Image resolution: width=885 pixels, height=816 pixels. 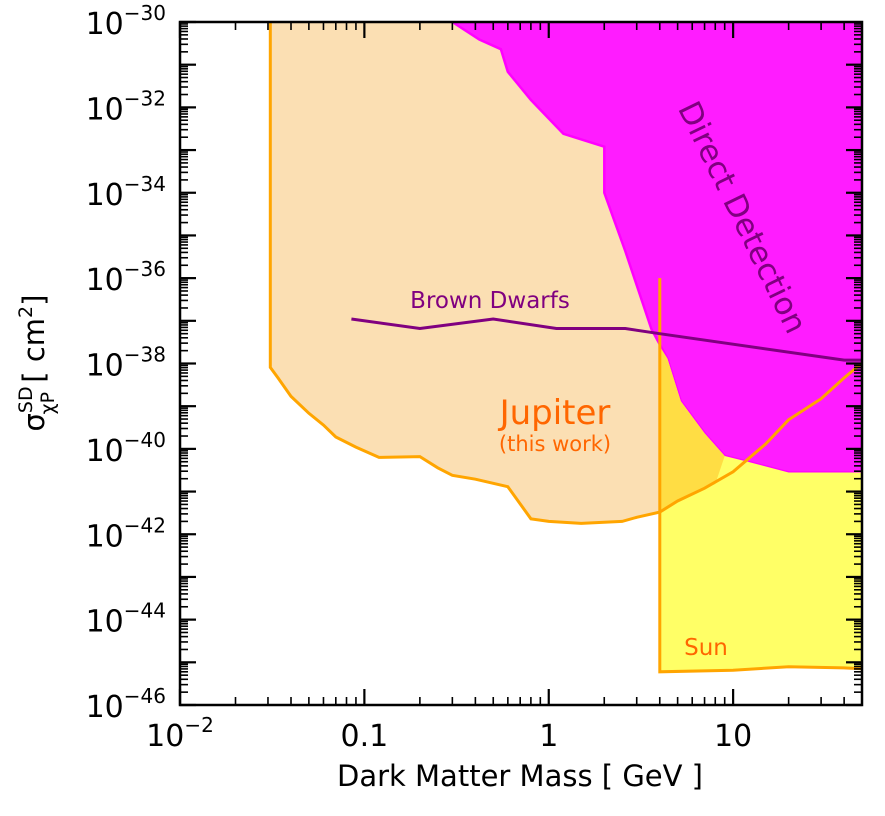 I want to click on annotation-sun: Sun, so click(x=706, y=648).